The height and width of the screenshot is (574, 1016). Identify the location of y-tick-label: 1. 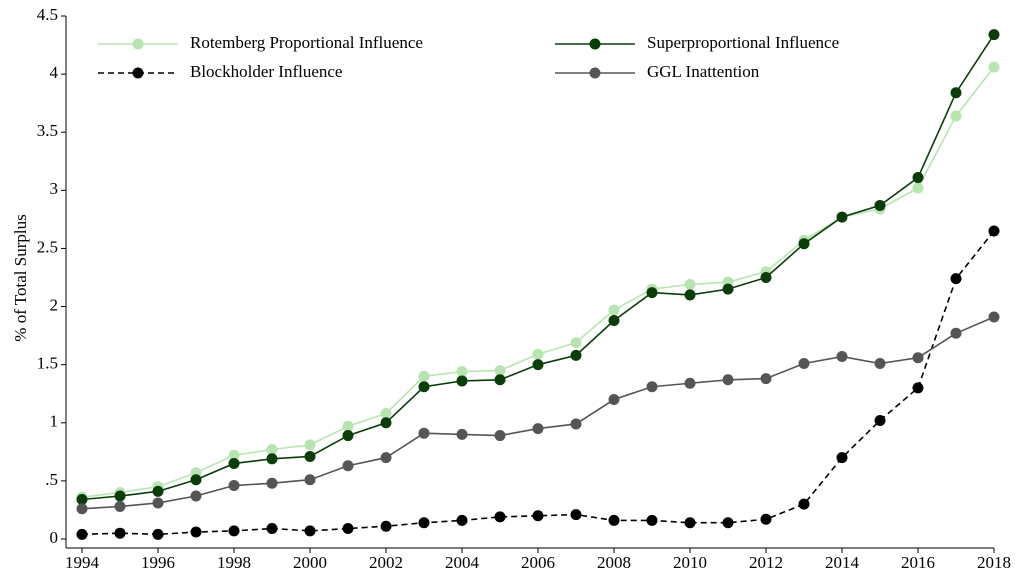
(54, 421).